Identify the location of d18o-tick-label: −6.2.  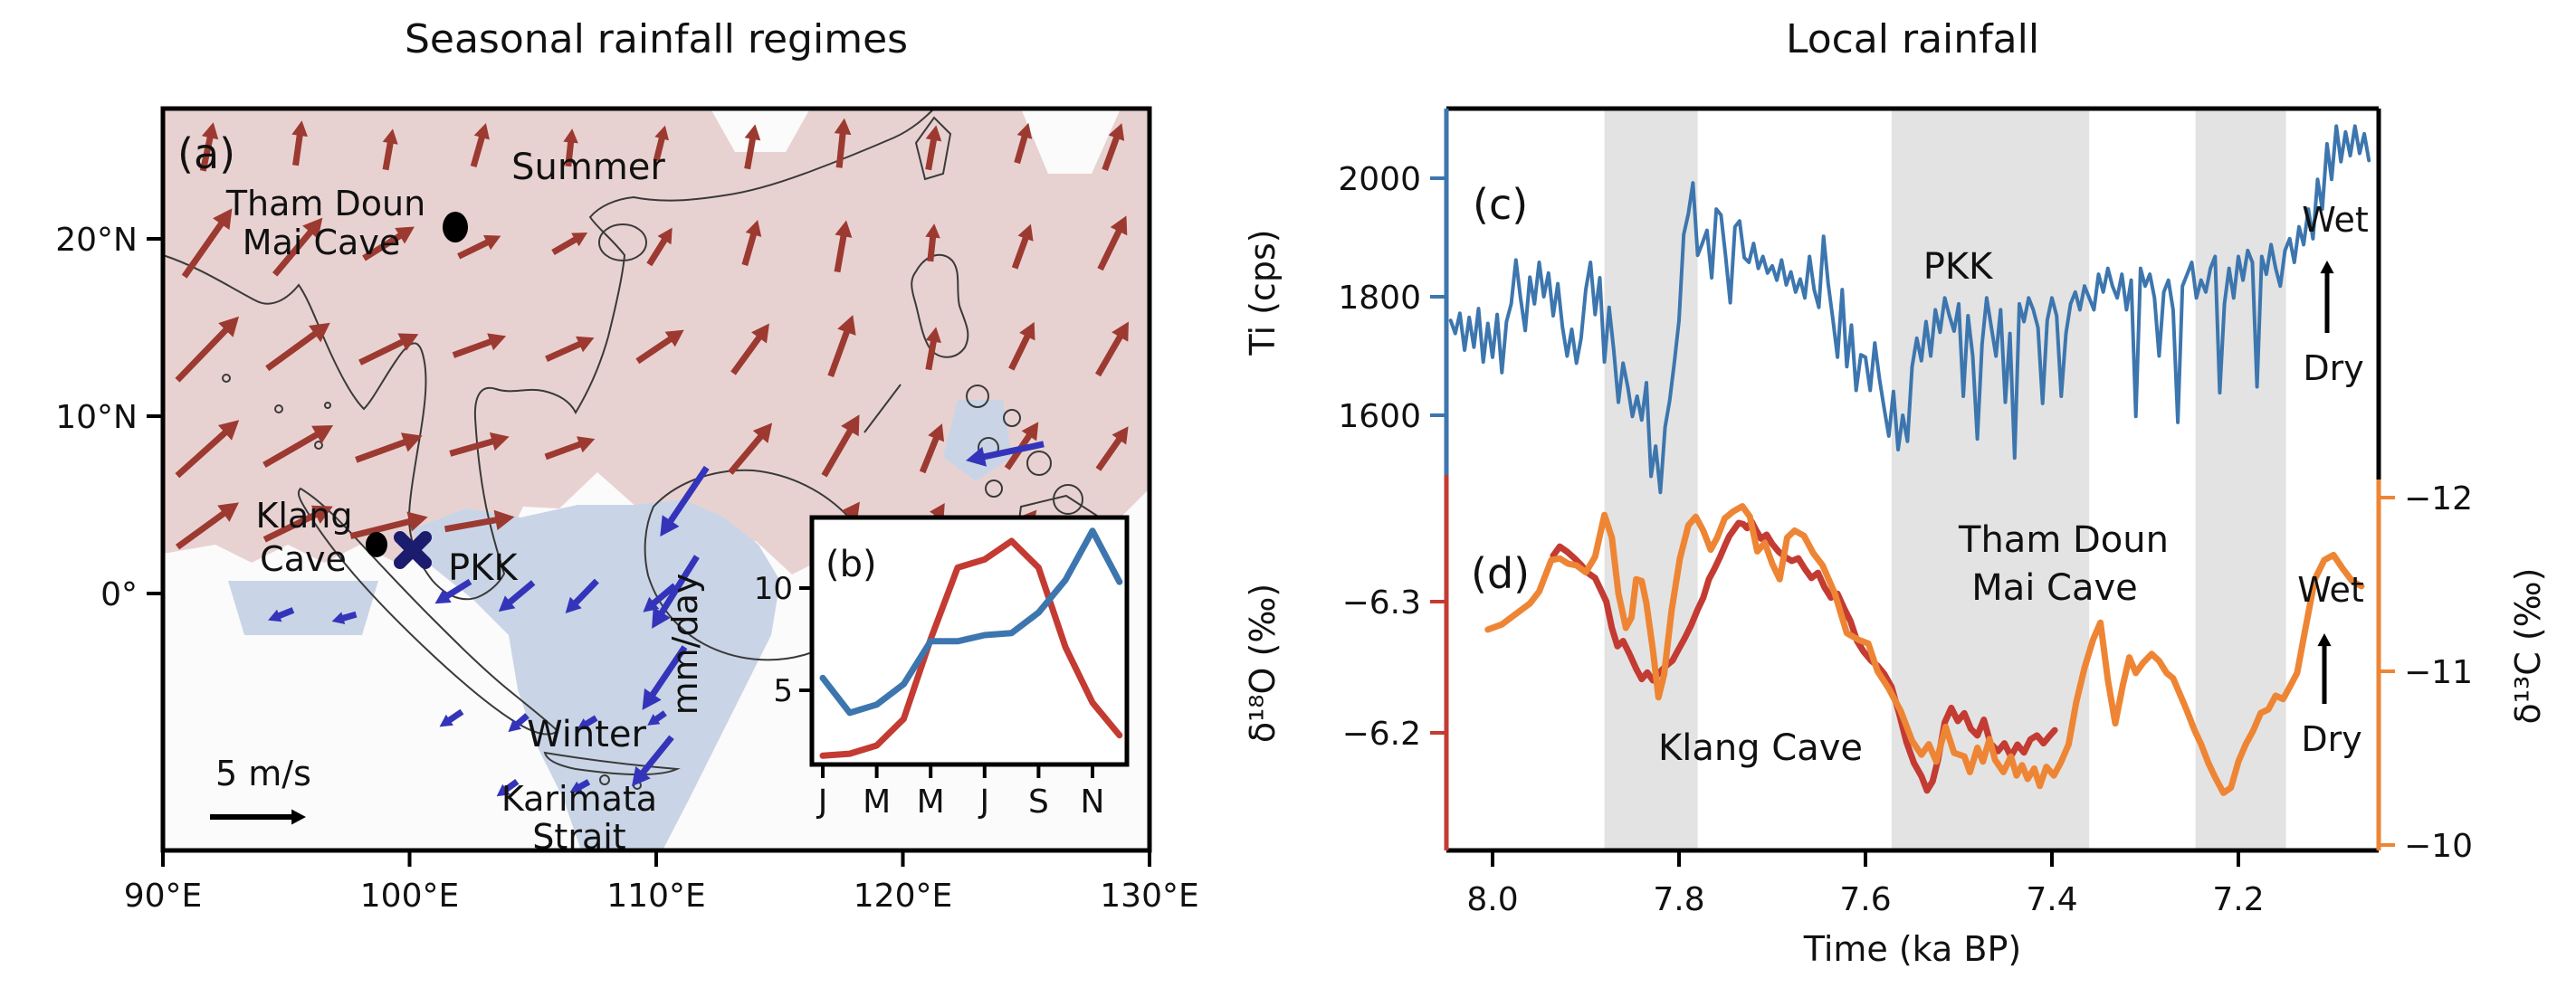
(1381, 735).